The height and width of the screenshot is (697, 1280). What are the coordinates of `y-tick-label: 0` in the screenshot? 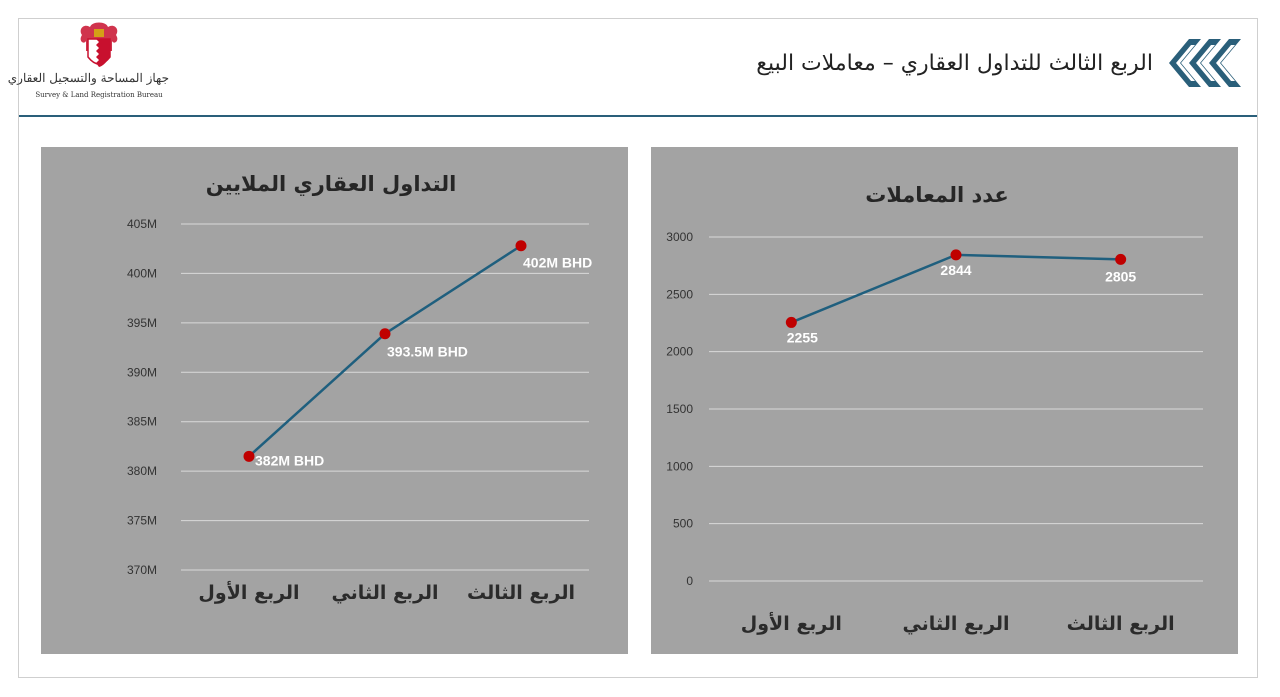 It's located at (689, 581).